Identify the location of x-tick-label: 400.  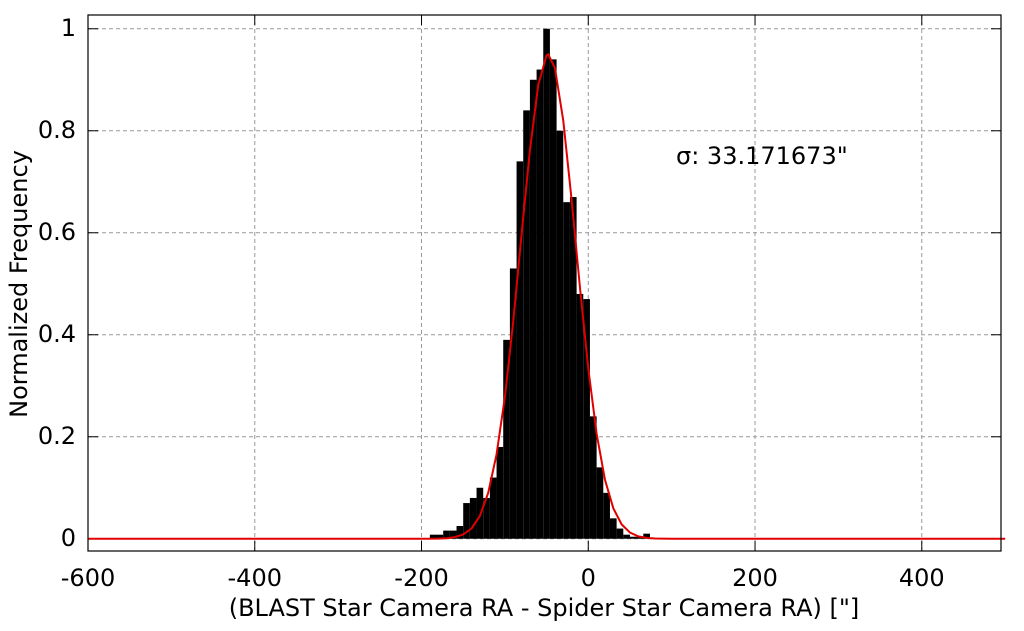
(922, 578).